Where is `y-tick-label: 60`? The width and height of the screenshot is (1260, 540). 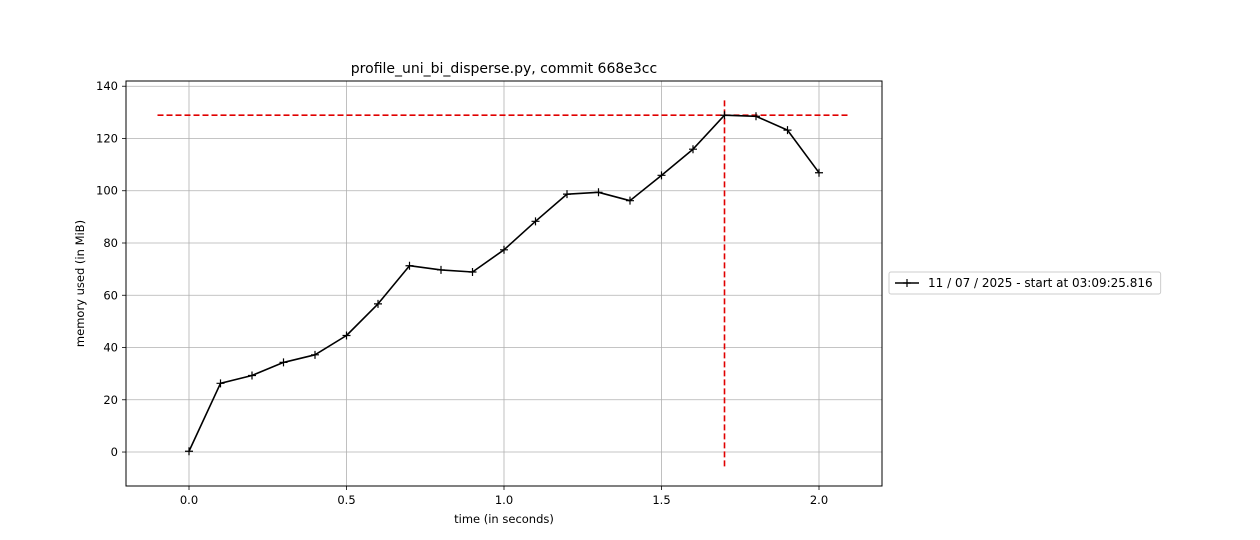
y-tick-label: 60 is located at coordinates (110, 295).